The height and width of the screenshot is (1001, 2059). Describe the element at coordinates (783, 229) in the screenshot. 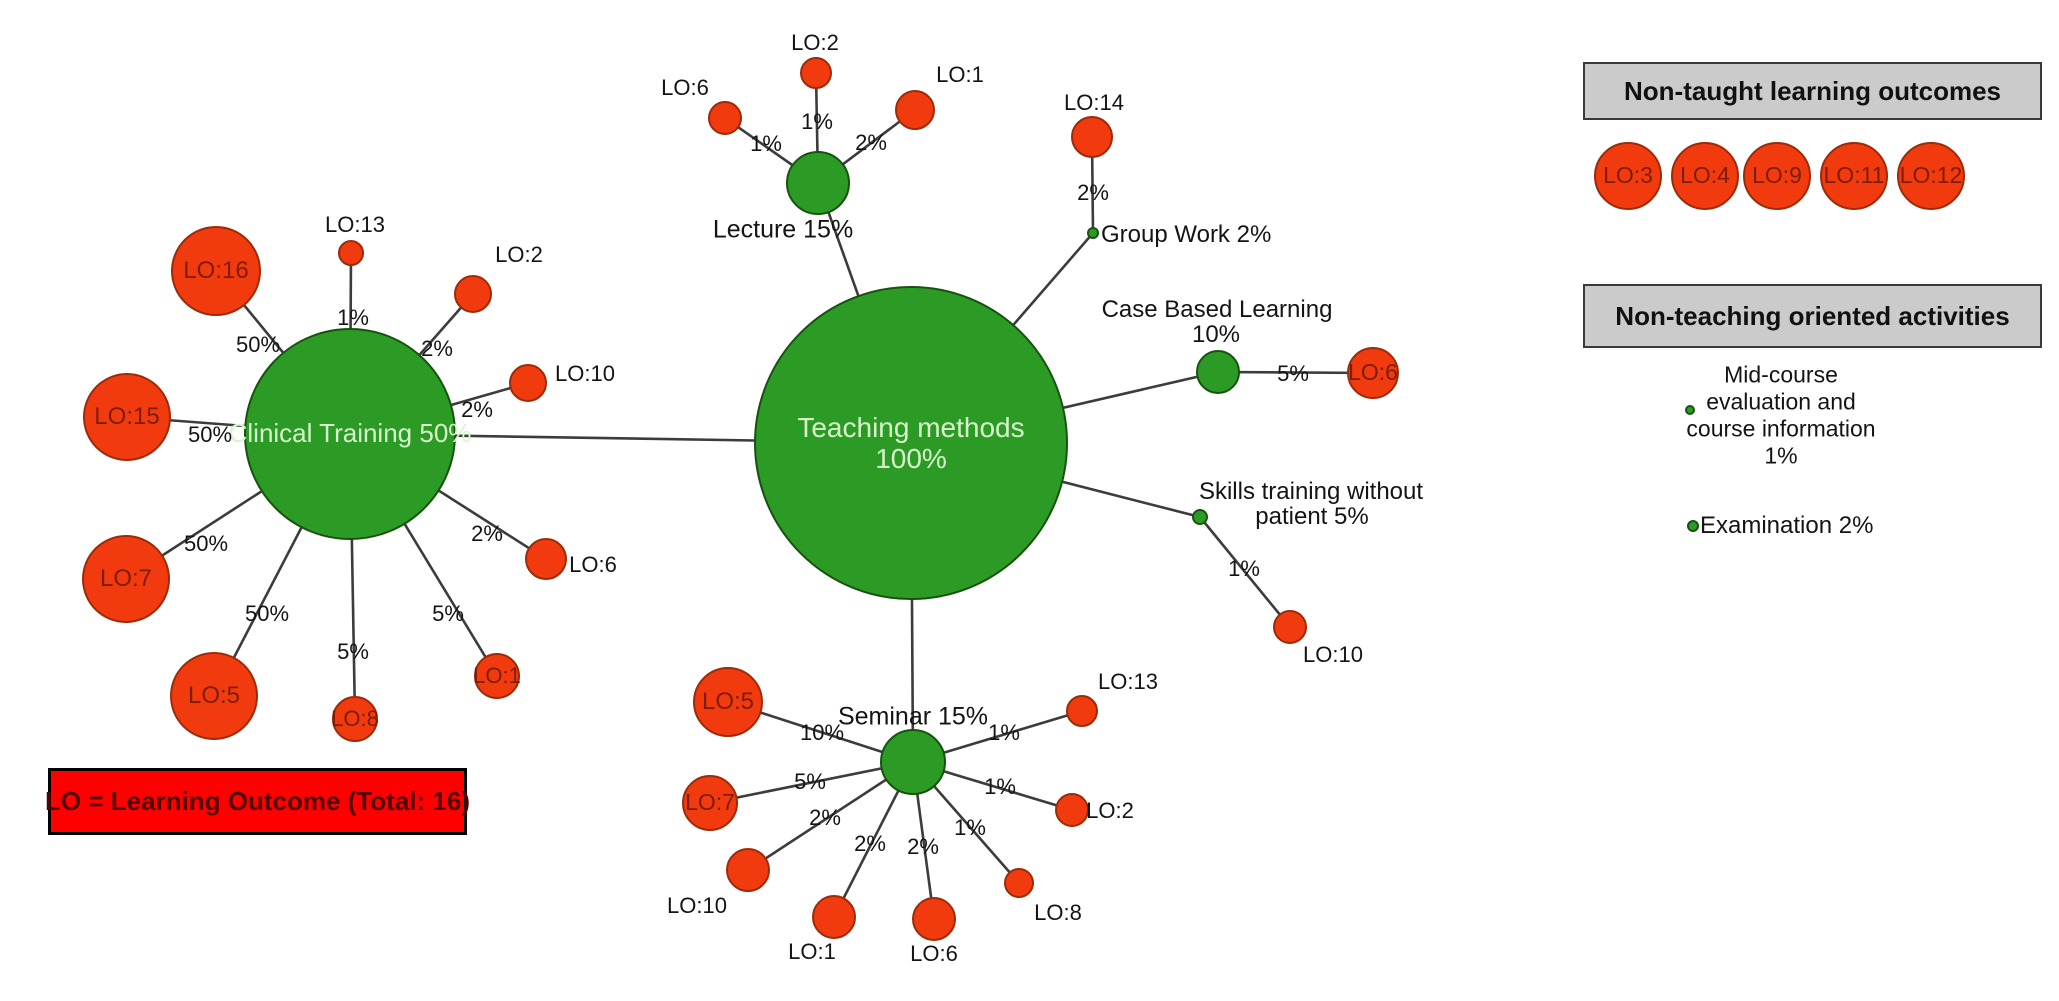

I see `label-lecture-15pct: Lecture 15%` at that location.